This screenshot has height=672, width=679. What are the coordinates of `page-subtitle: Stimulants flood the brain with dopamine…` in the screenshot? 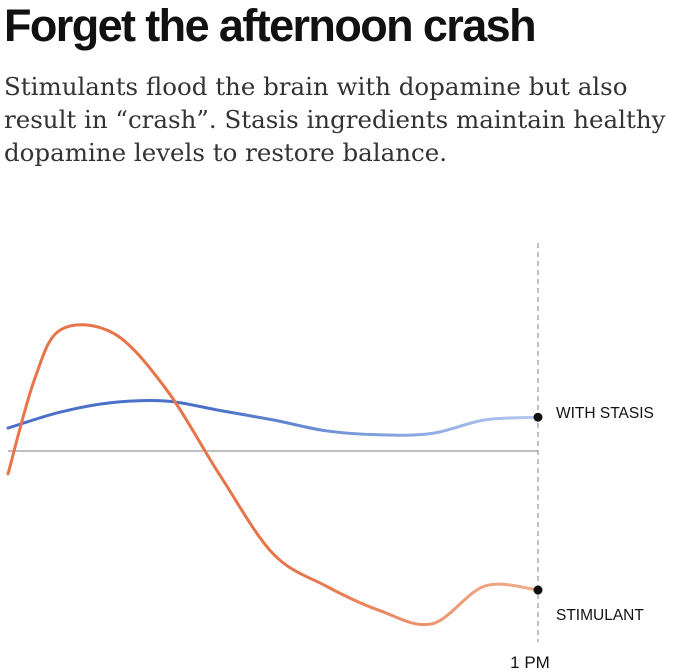 It's located at (335, 119).